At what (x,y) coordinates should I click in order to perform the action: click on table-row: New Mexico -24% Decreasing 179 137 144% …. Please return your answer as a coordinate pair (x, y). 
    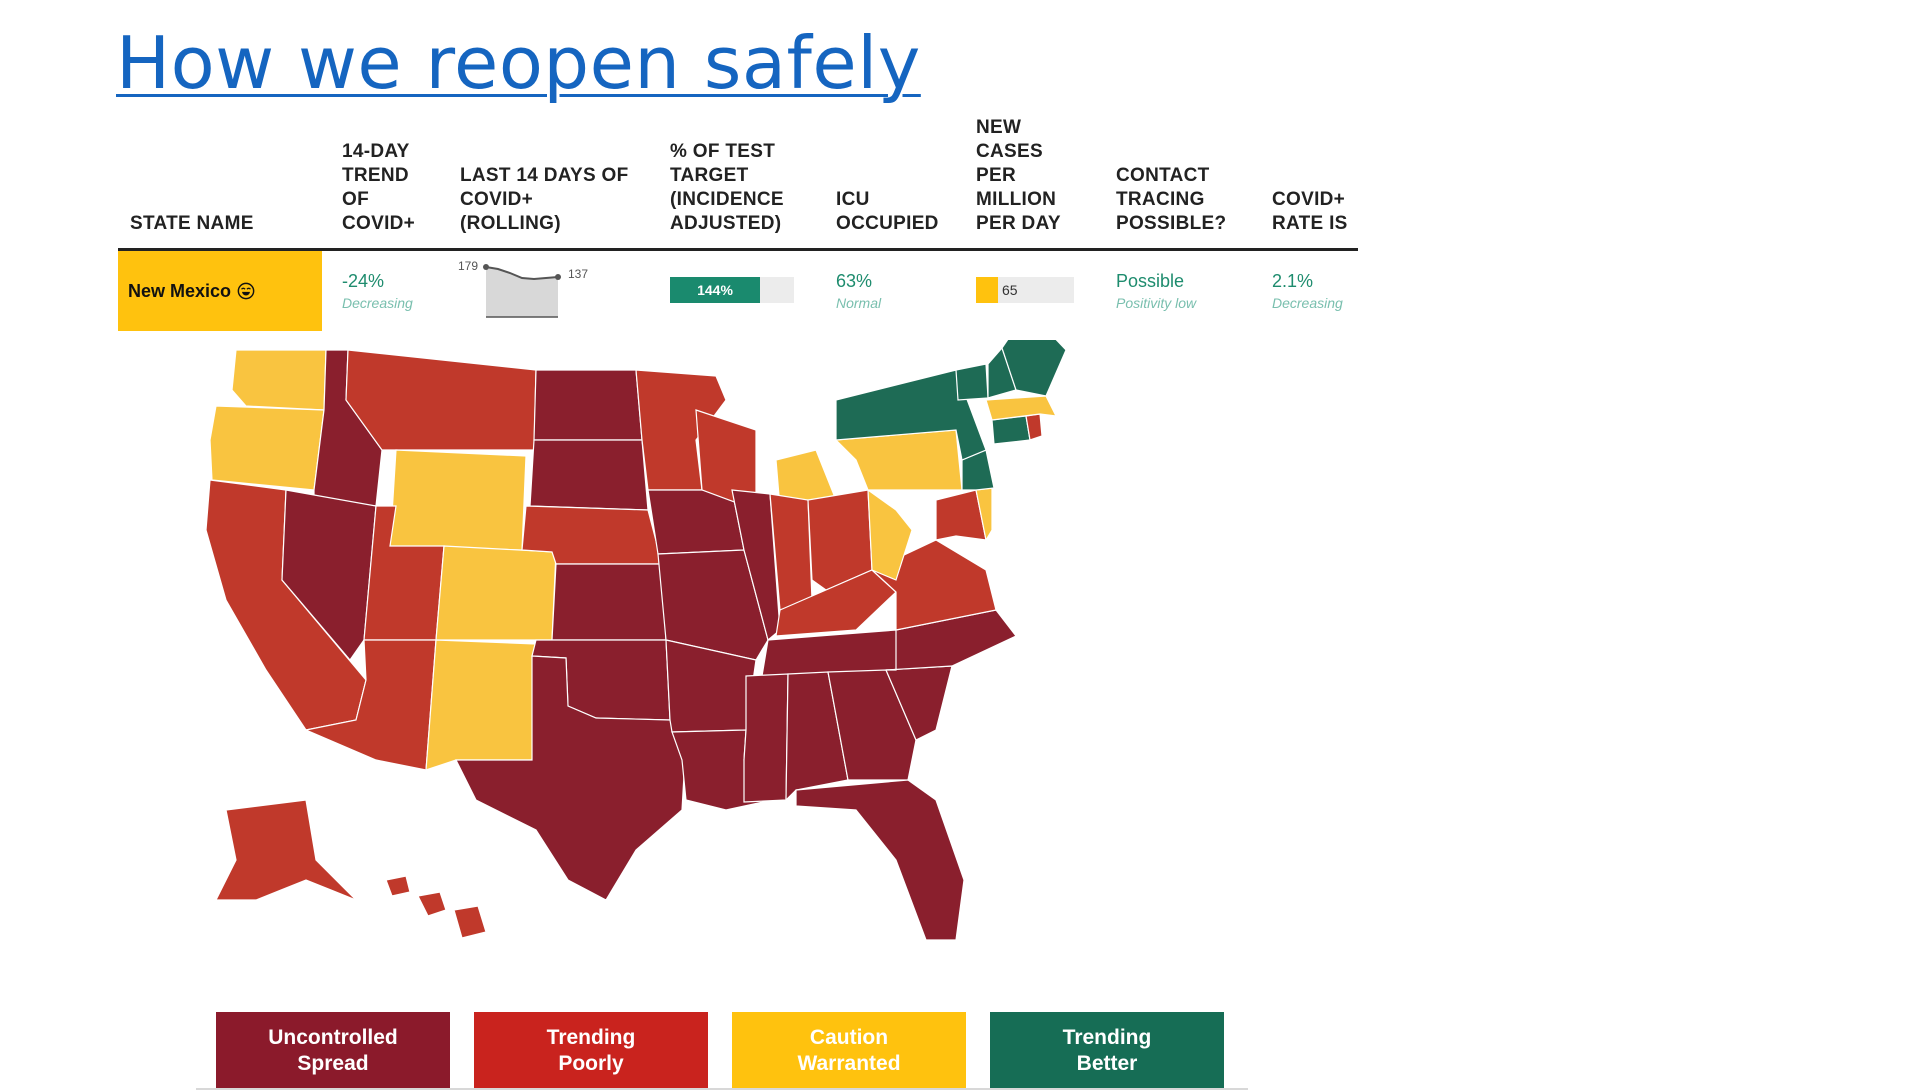
    Looking at the image, I should click on (738, 291).